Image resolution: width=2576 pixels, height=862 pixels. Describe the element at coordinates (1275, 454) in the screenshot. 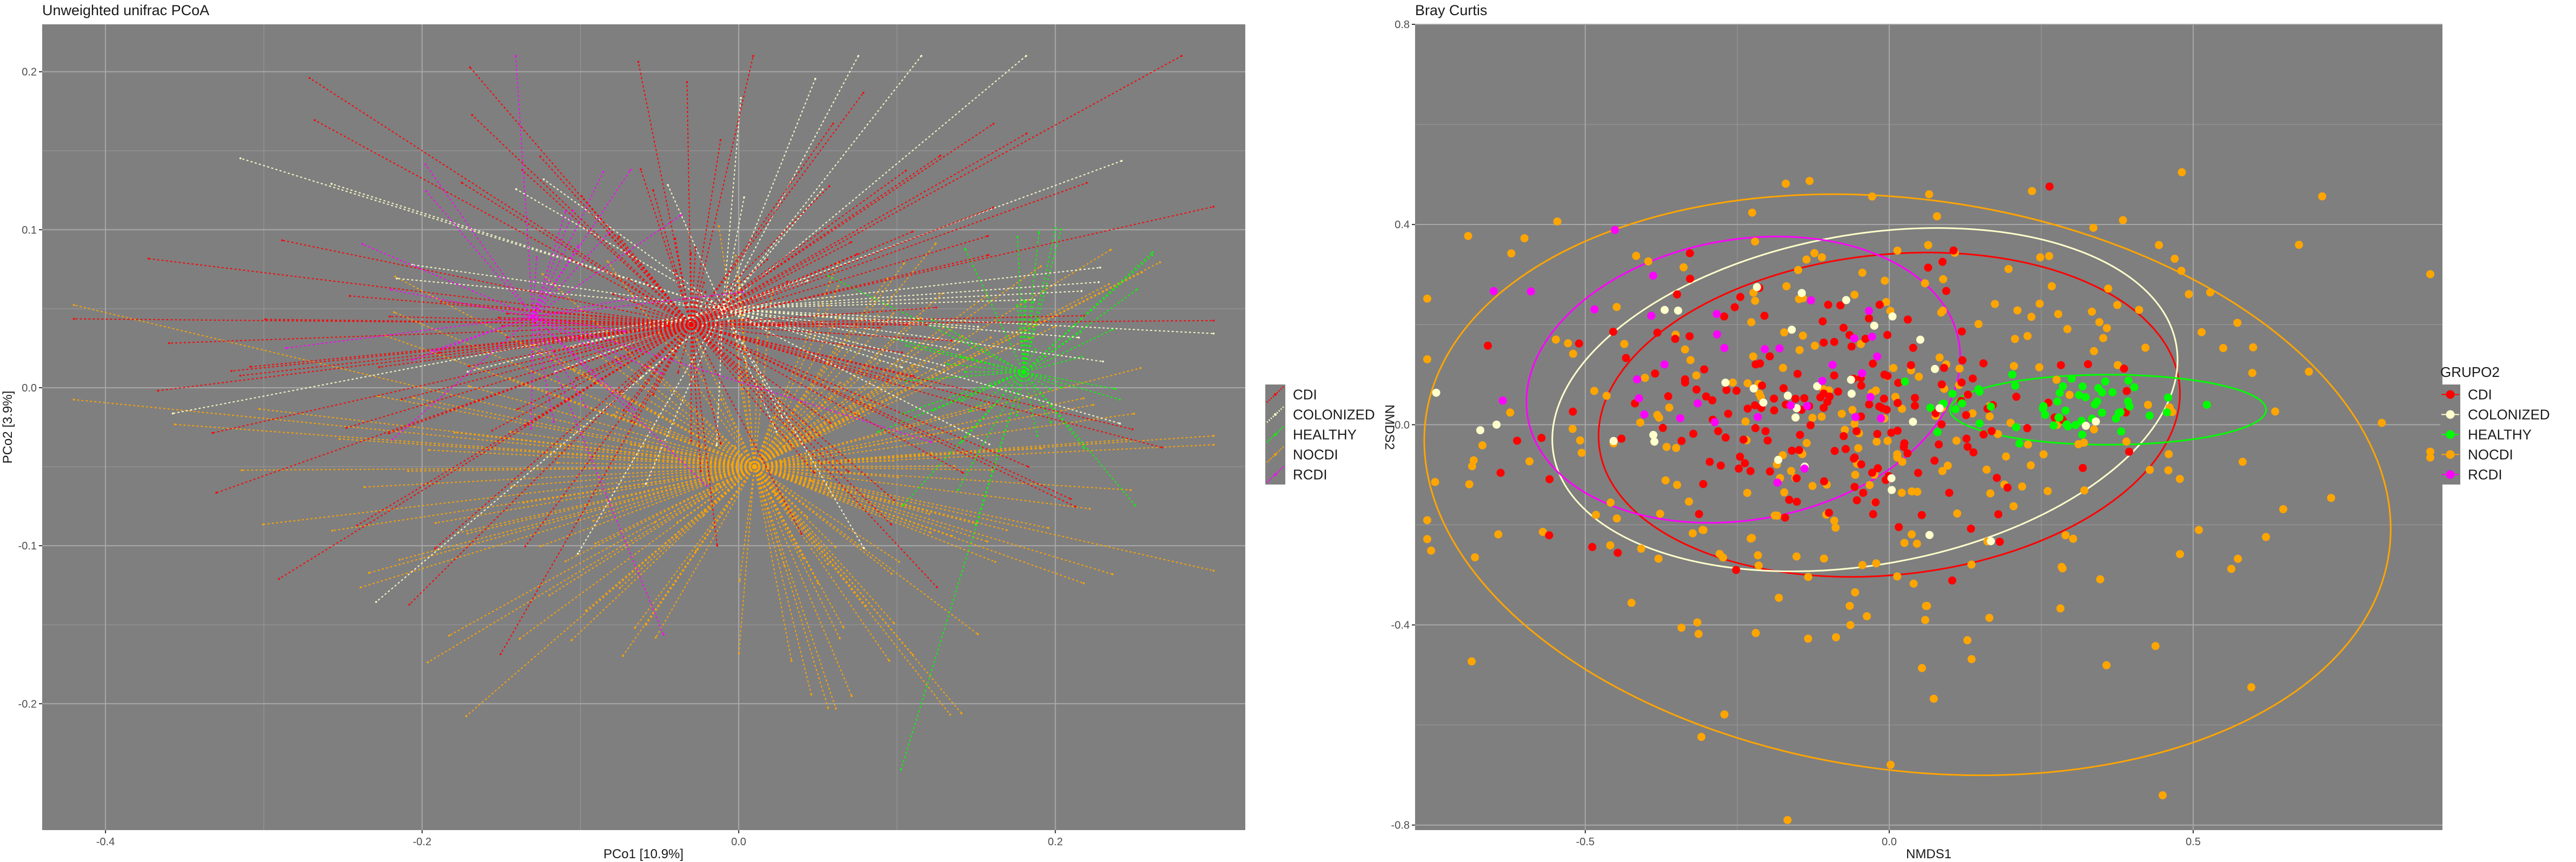

I see `pcoa-legend-key-point` at that location.